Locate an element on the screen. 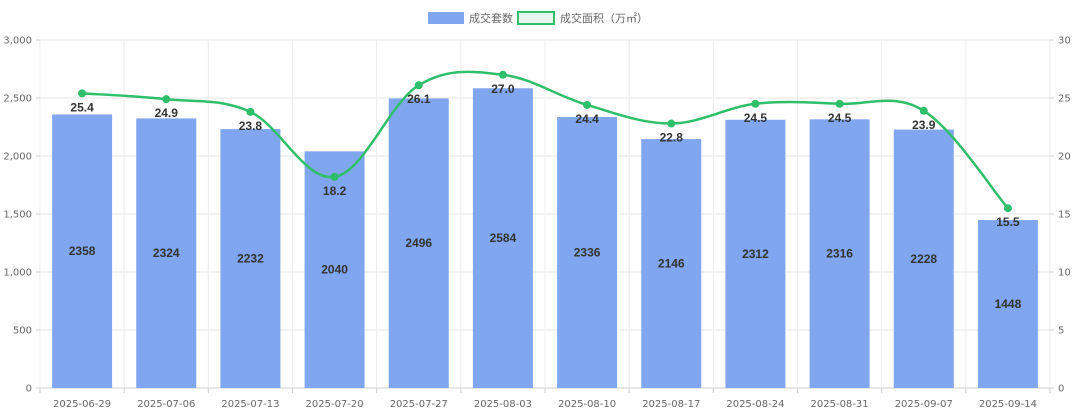 The height and width of the screenshot is (420, 1080). y-left-tick-label: 500 is located at coordinates (22, 331).